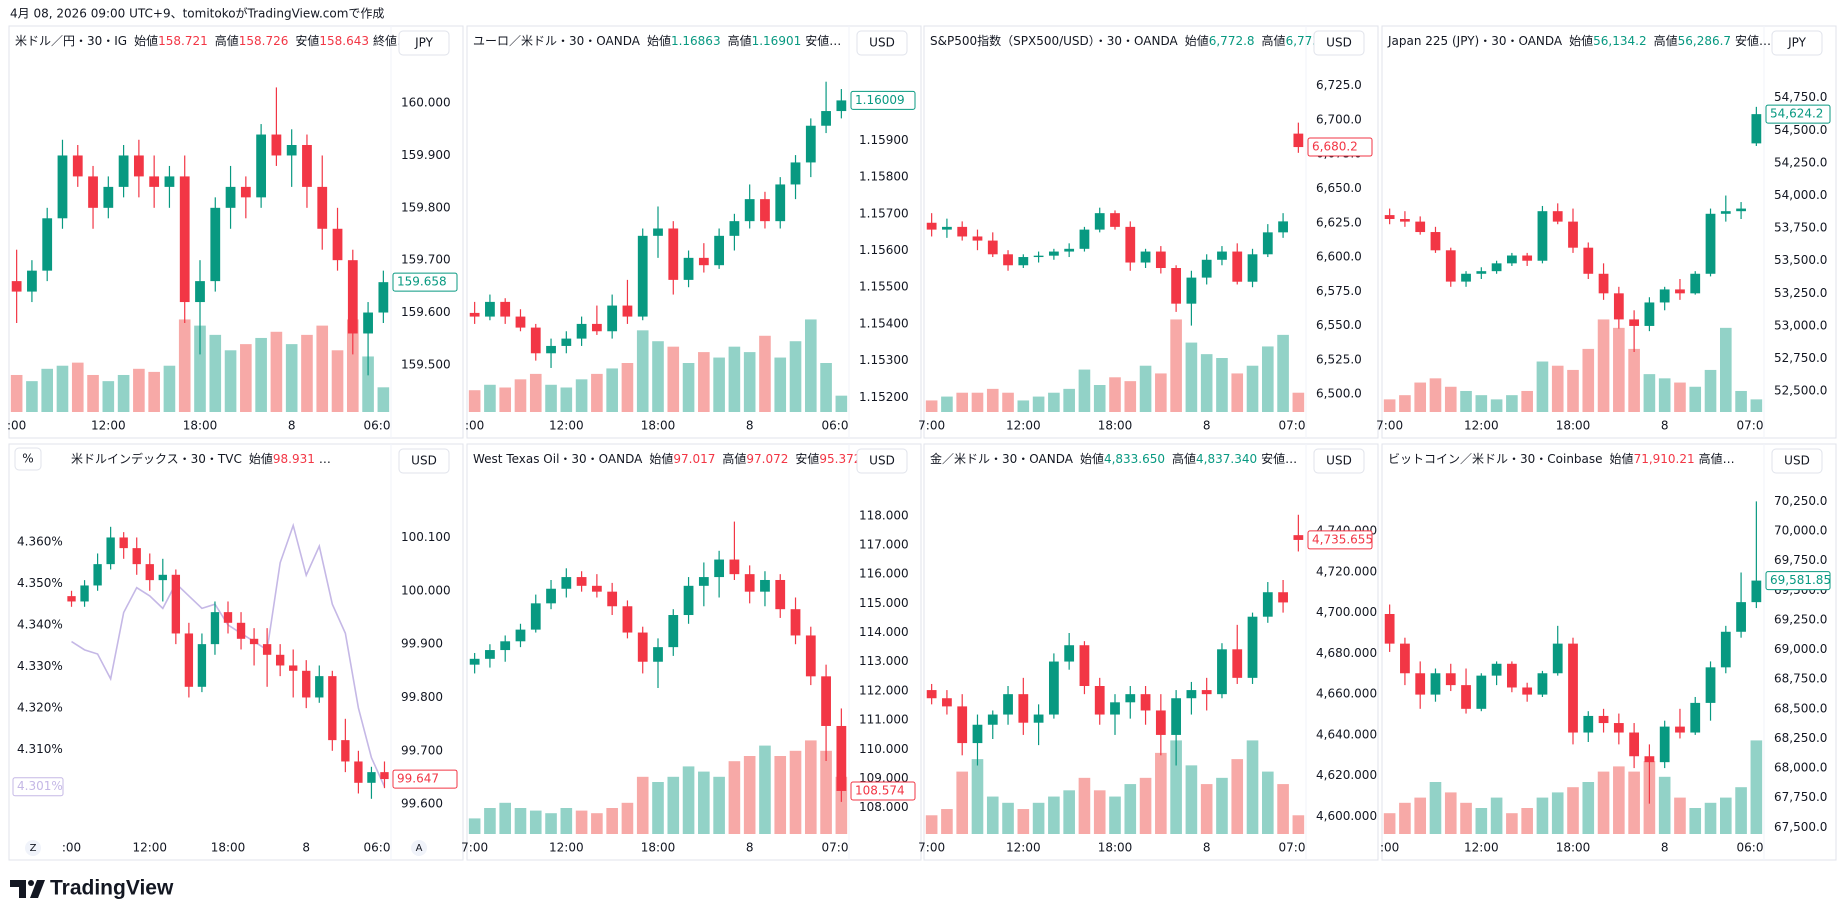 This screenshot has height=920, width=1844. Describe the element at coordinates (1481, 848) in the screenshot. I see `x-tick-label: 12:00` at that location.